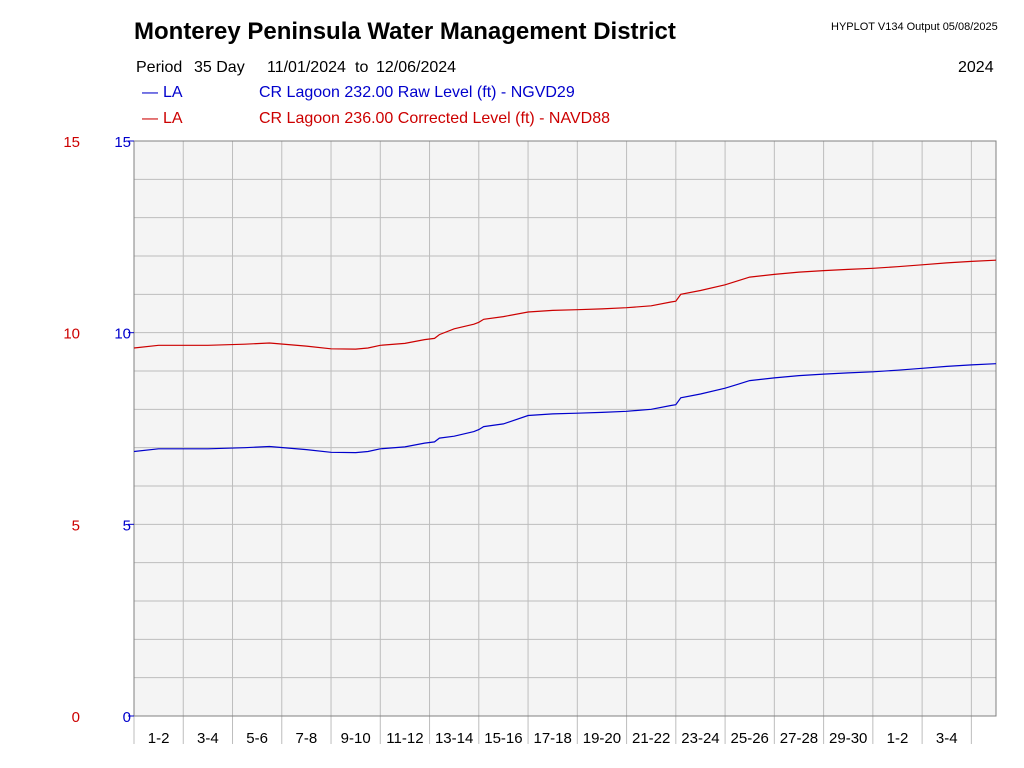  Describe the element at coordinates (356, 738) in the screenshot. I see `x-tick-label: 9-10` at that location.